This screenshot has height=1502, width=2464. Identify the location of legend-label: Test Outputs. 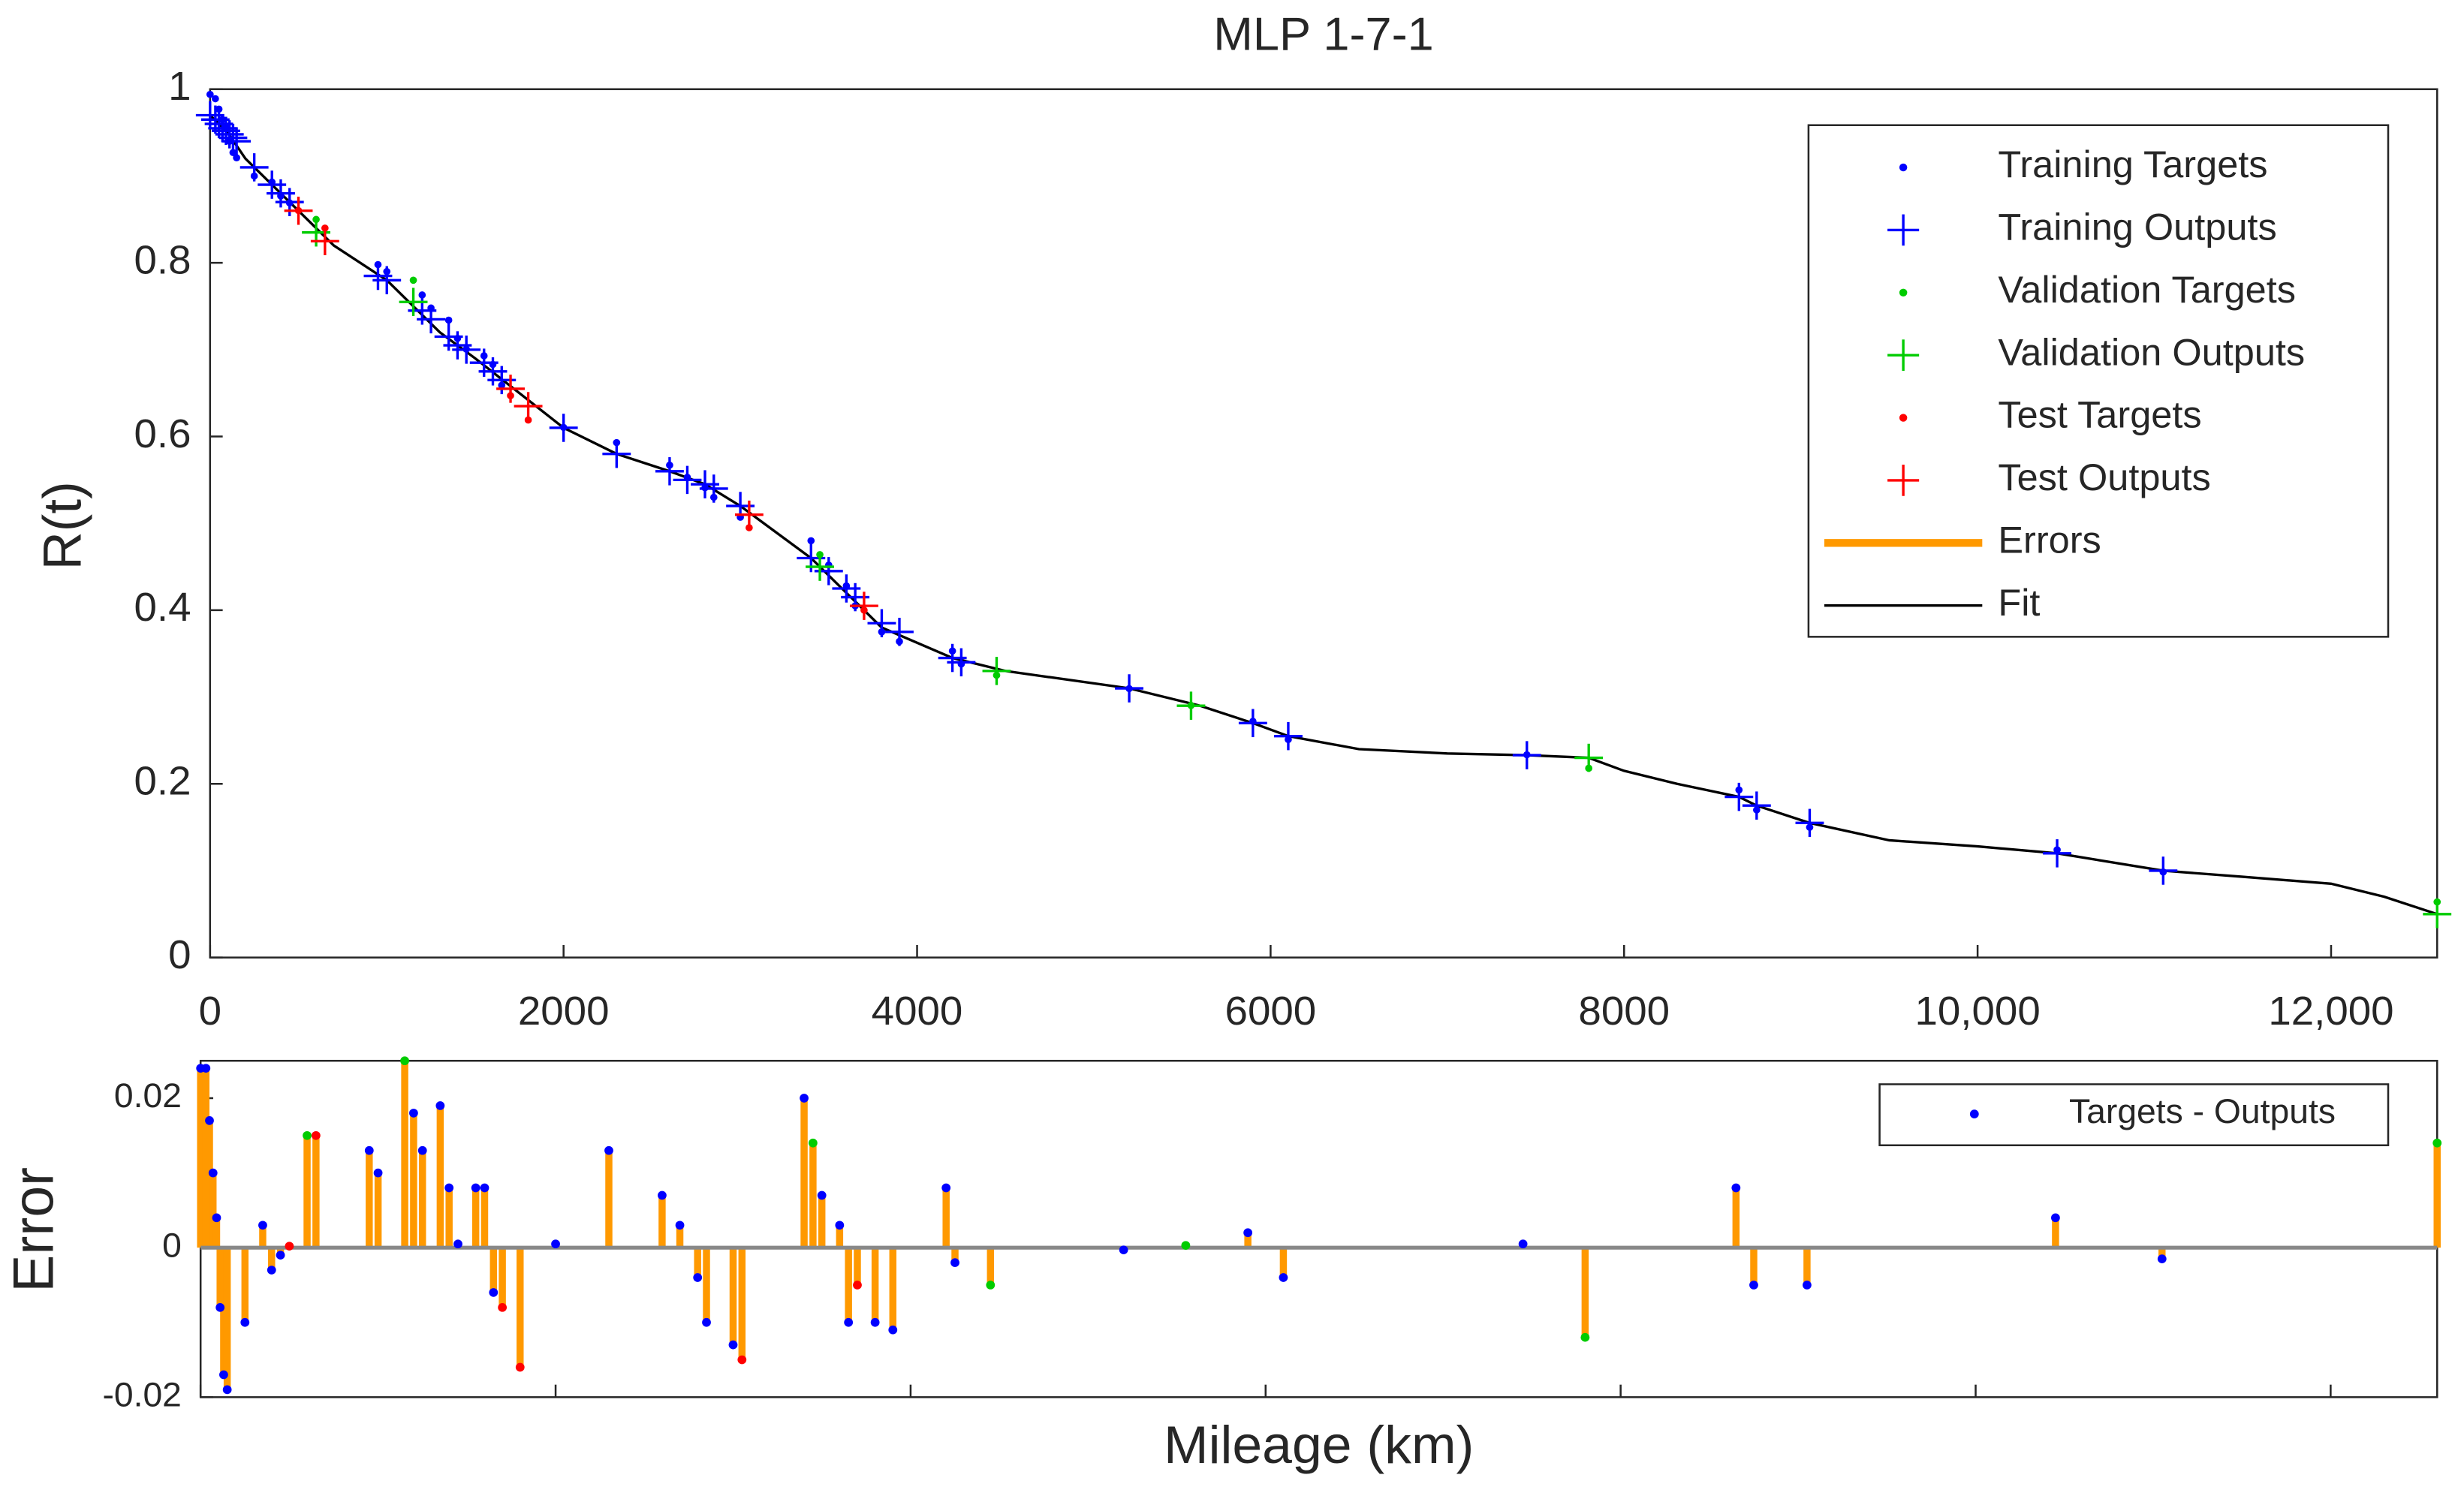
(2104, 477).